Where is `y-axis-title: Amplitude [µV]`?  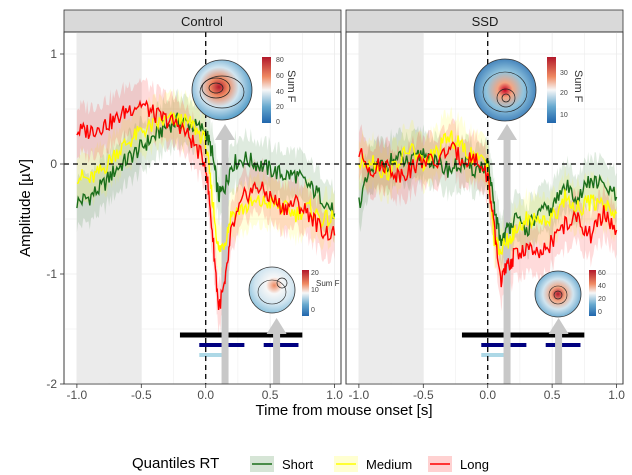
y-axis-title: Amplitude [µV] is located at coordinates (25, 208).